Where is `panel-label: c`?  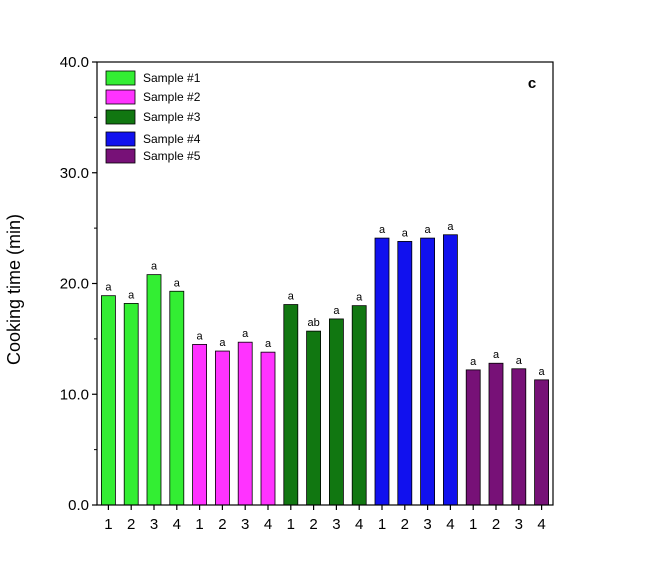 panel-label: c is located at coordinates (532, 83).